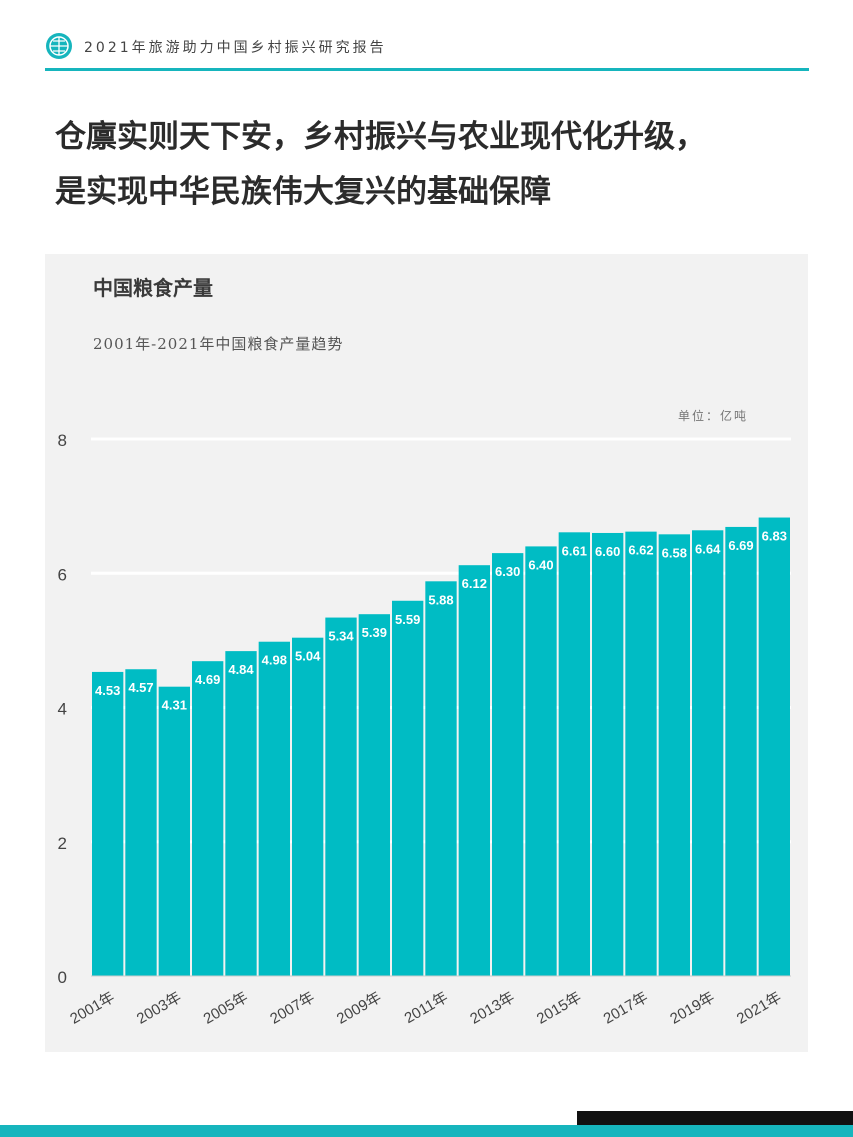  I want to click on x-tick-label: 2003年, so click(159, 1008).